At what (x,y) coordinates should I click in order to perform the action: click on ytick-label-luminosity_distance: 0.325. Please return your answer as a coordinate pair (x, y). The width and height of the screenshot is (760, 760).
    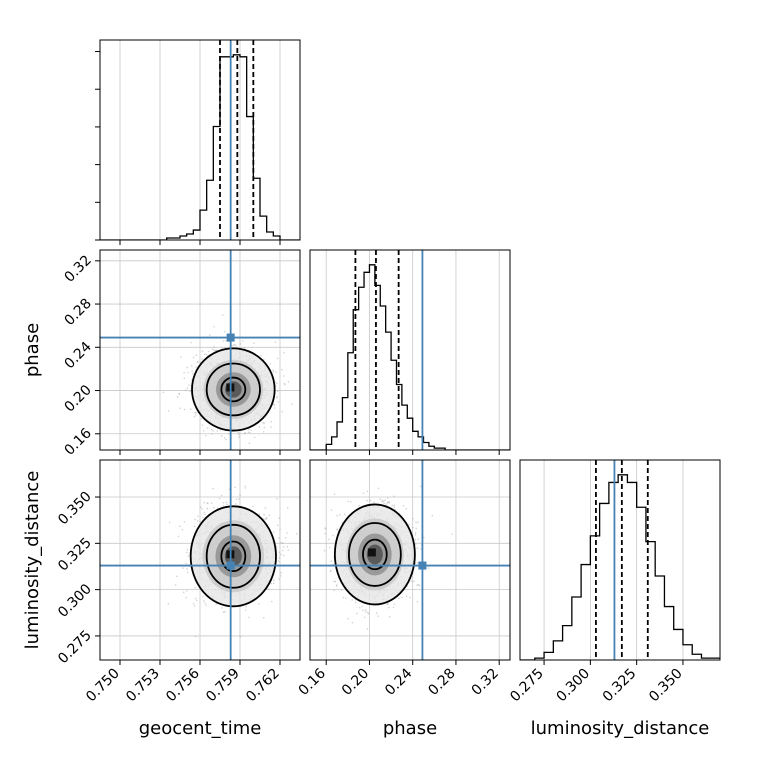
    Looking at the image, I should click on (75, 555).